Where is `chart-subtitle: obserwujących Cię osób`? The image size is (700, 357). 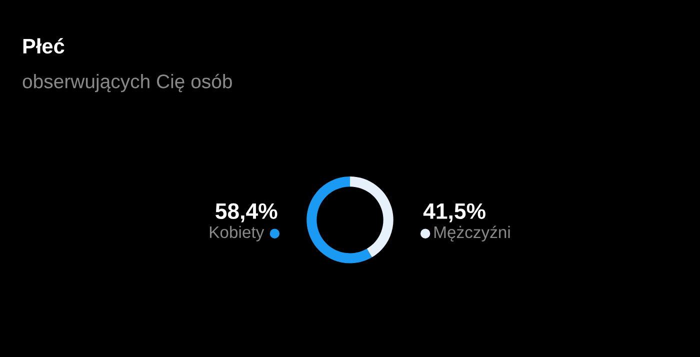 chart-subtitle: obserwujących Cię osób is located at coordinates (127, 83).